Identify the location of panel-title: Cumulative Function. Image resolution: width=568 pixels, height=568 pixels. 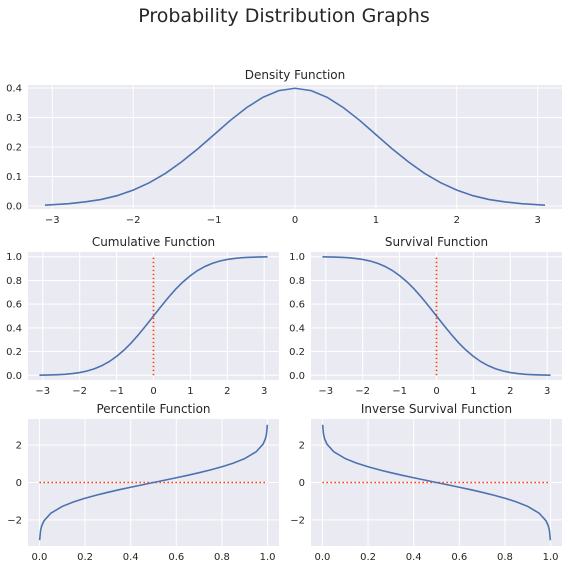
(153, 242).